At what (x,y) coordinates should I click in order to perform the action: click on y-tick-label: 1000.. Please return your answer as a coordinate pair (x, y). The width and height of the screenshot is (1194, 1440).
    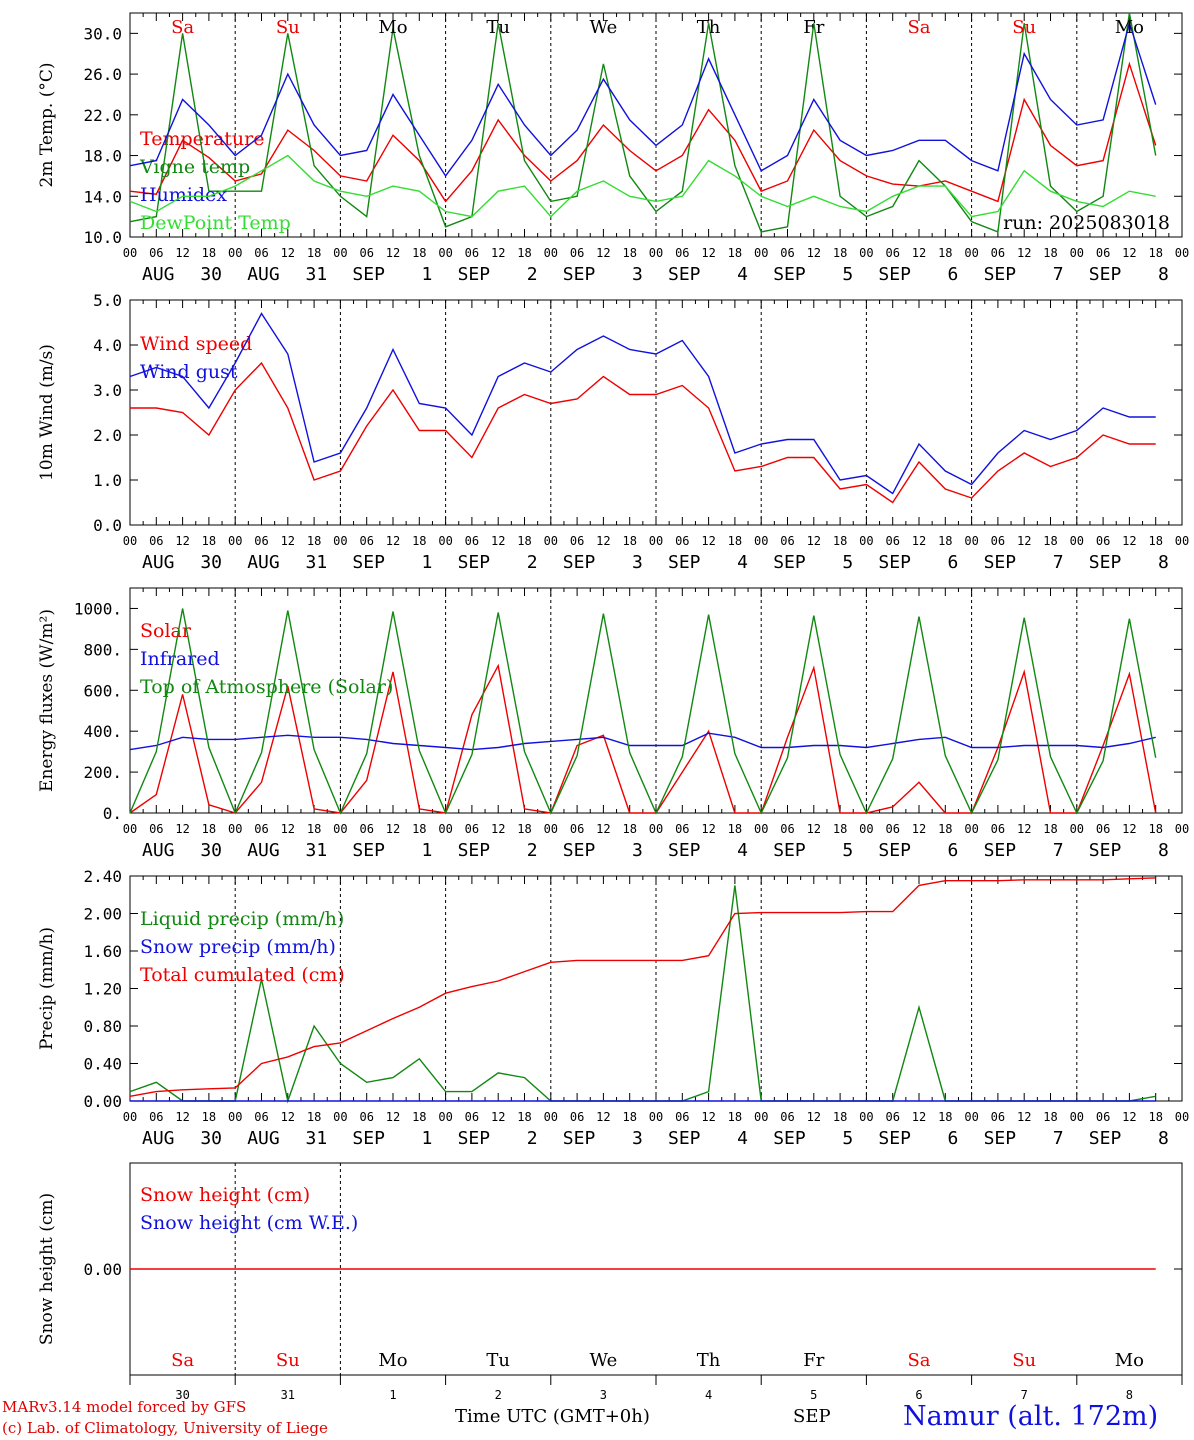
    Looking at the image, I should click on (98, 608).